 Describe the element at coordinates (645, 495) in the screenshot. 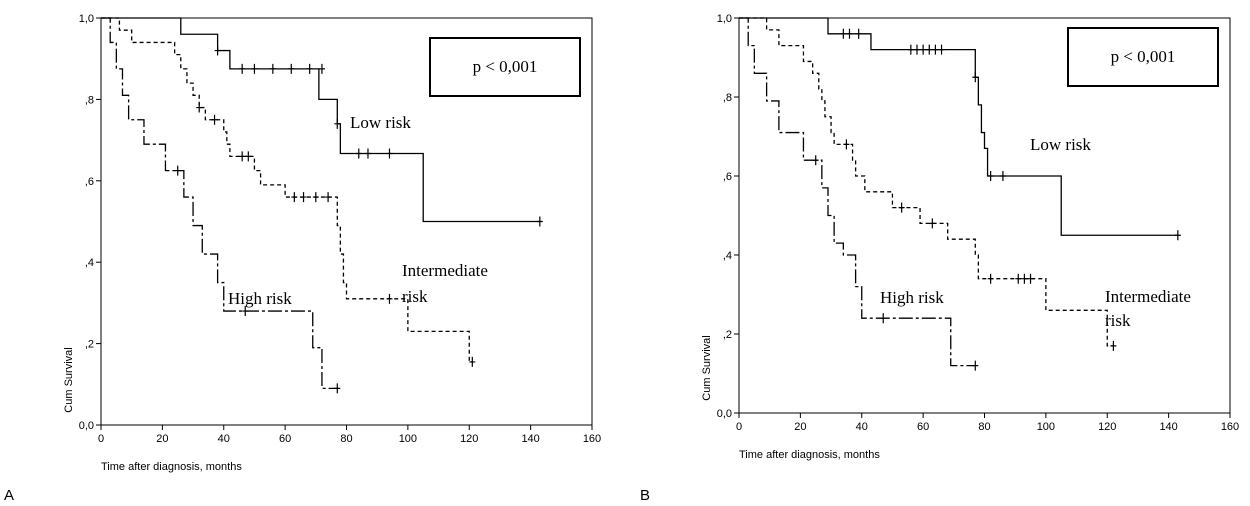

I see `panel-label: B` at that location.